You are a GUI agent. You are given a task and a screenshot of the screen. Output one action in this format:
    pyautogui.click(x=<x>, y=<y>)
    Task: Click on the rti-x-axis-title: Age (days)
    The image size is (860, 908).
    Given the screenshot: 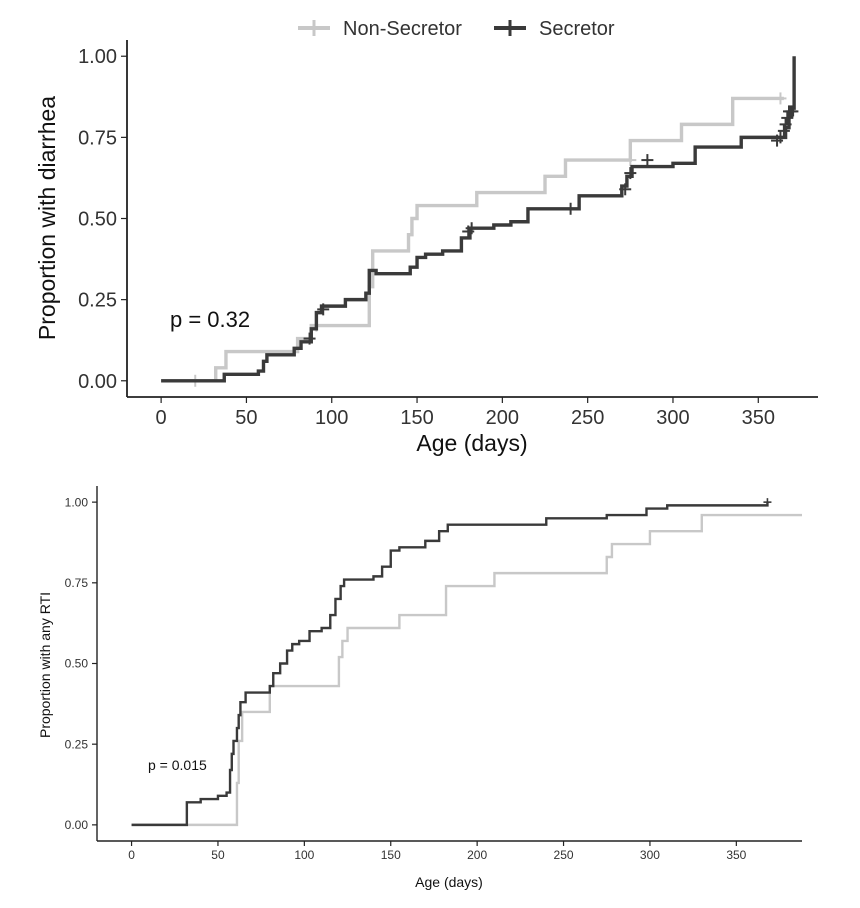 What is the action you would take?
    pyautogui.click(x=449, y=882)
    